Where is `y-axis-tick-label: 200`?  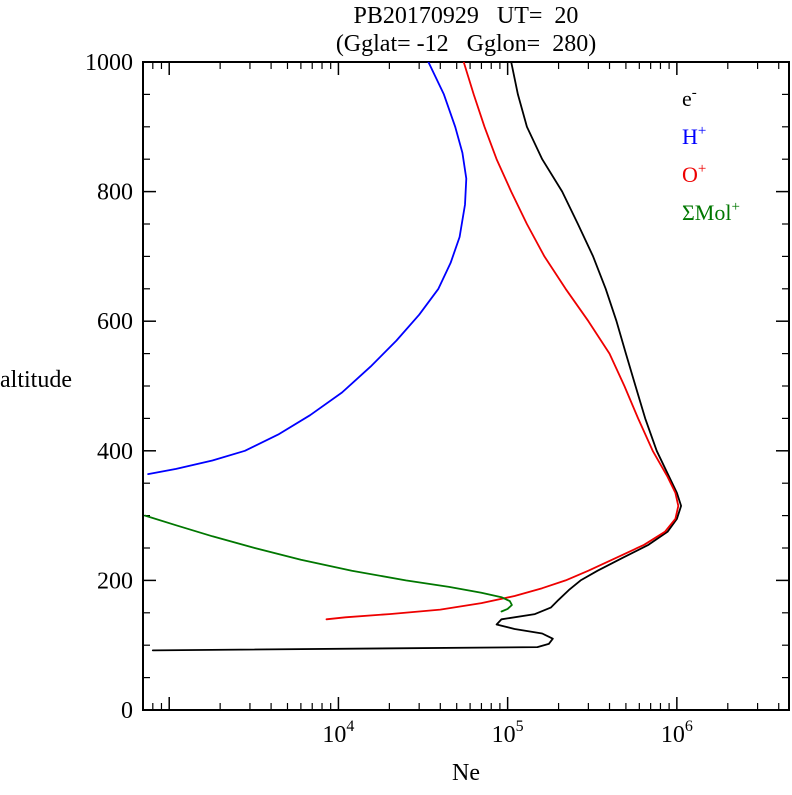 y-axis-tick-label: 200 is located at coordinates (115, 581).